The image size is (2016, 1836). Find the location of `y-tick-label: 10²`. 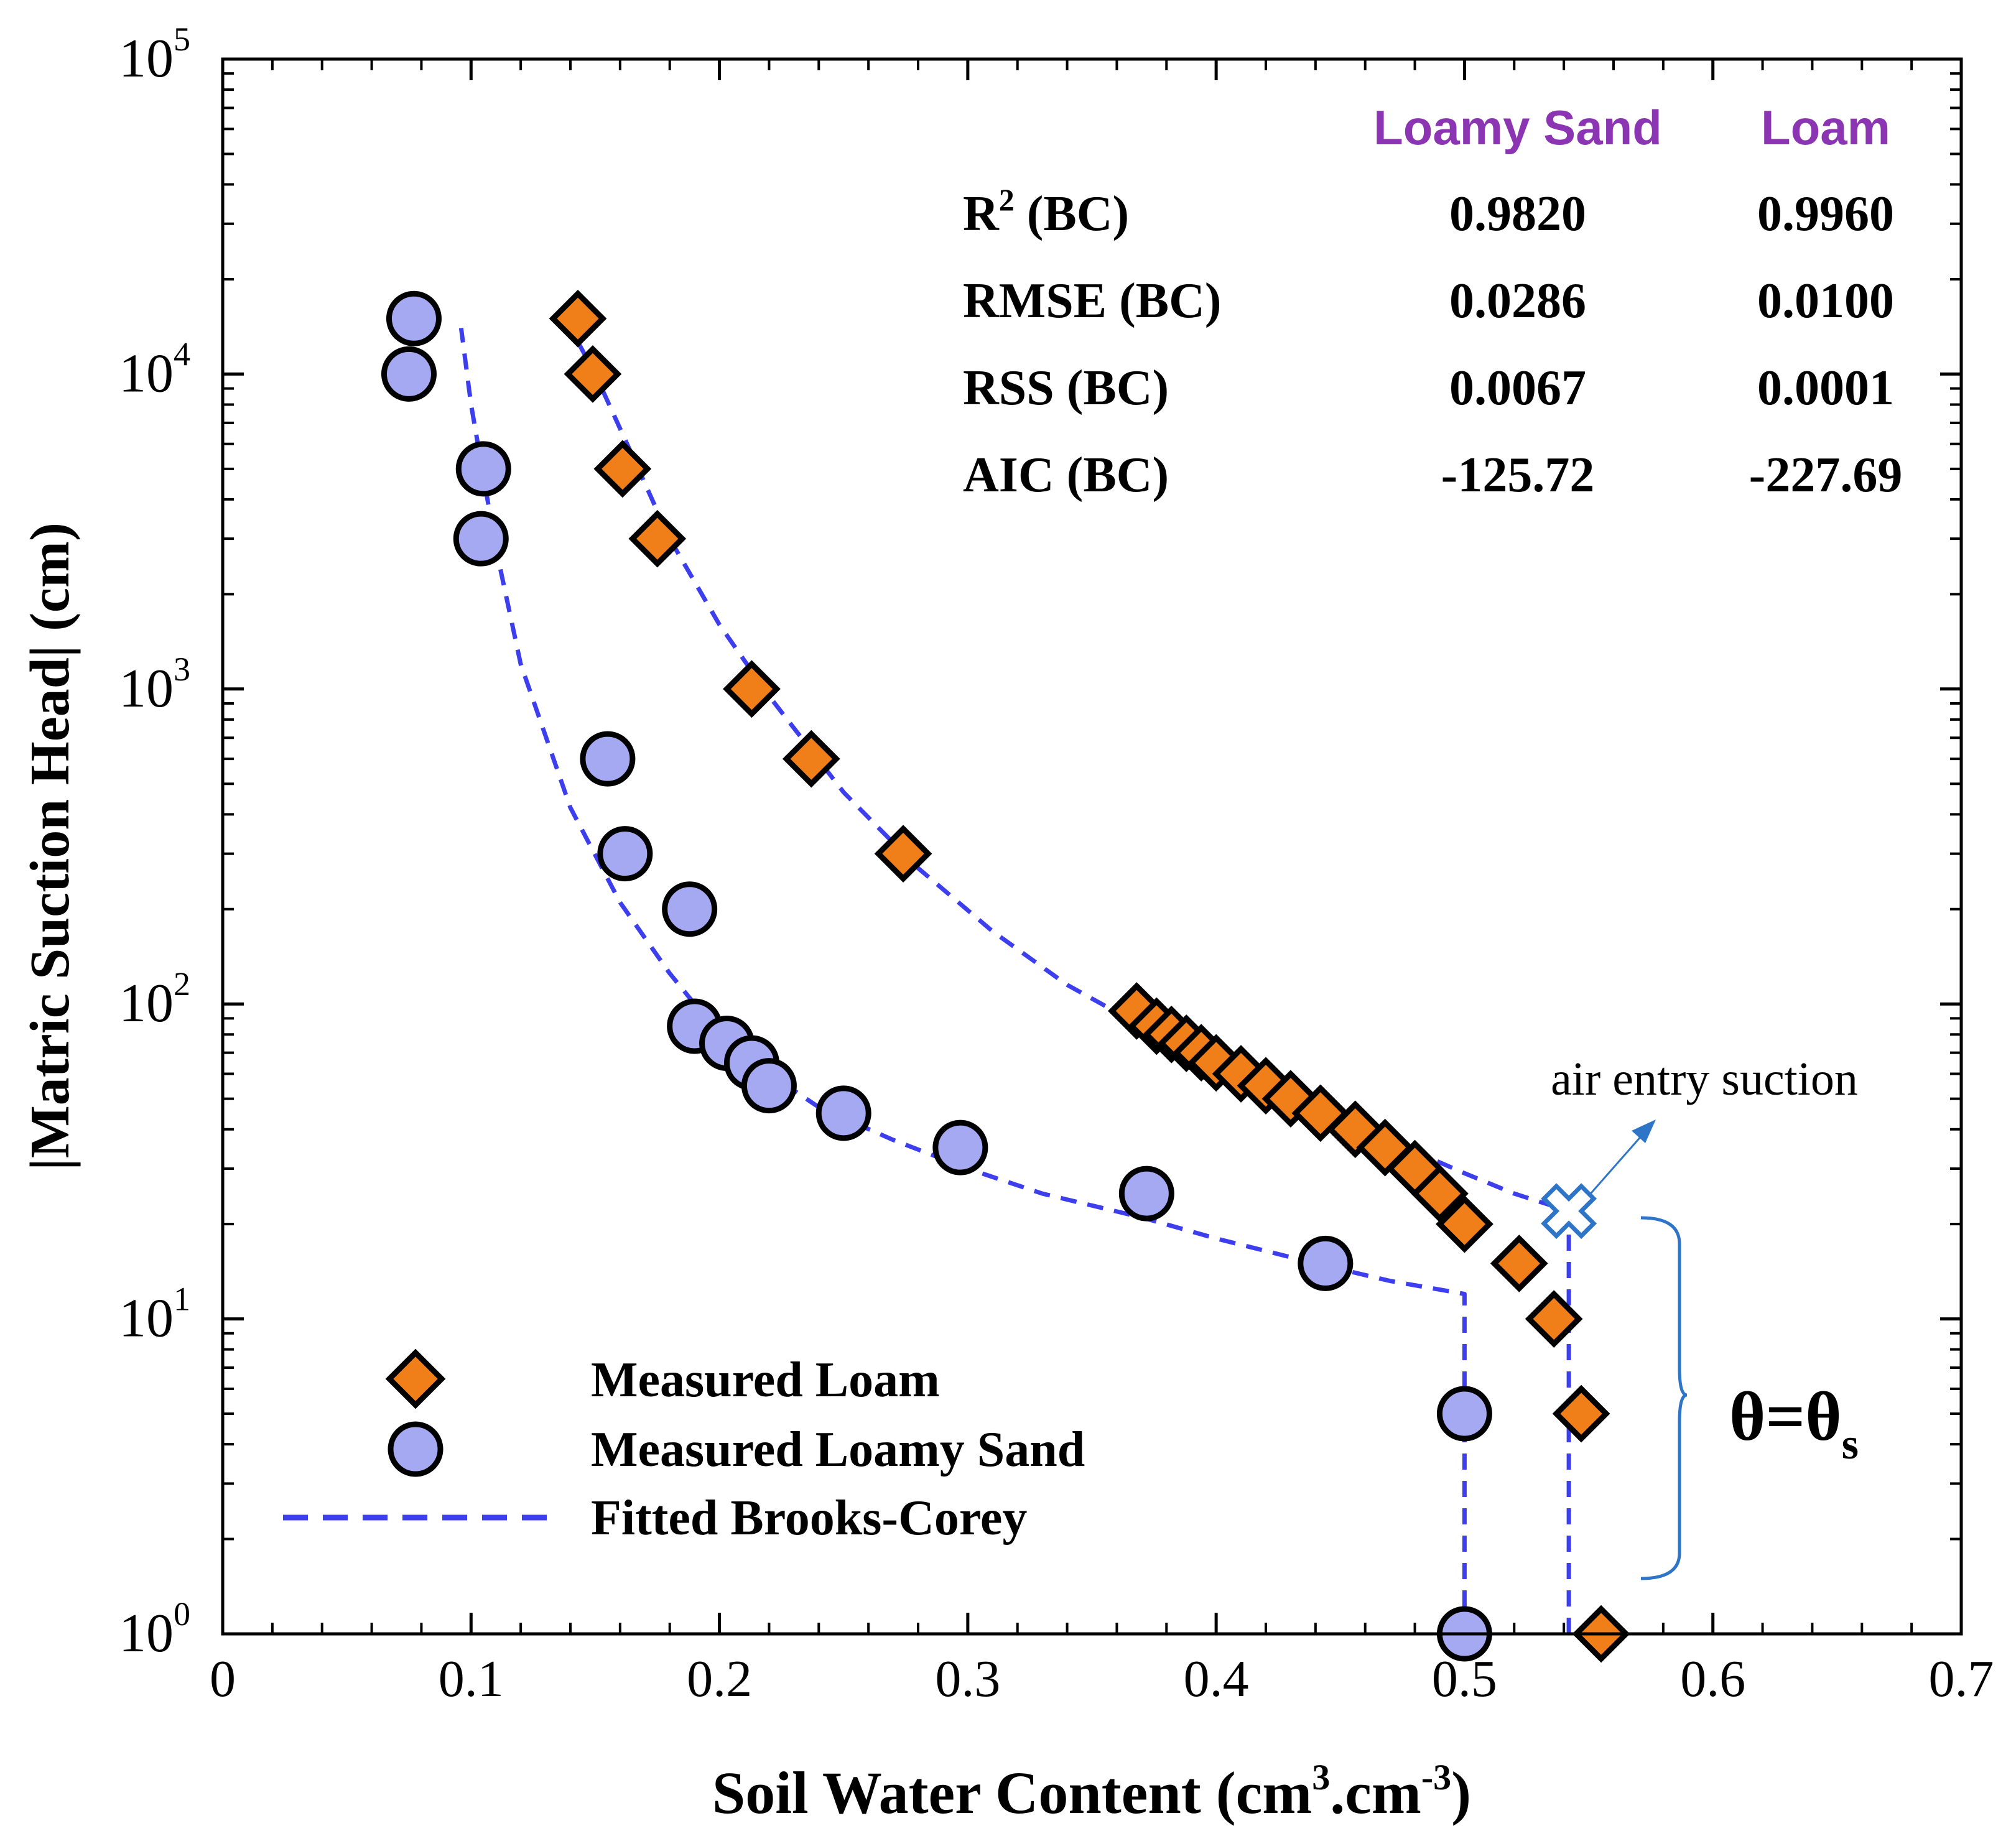

y-tick-label: 10² is located at coordinates (154, 999).